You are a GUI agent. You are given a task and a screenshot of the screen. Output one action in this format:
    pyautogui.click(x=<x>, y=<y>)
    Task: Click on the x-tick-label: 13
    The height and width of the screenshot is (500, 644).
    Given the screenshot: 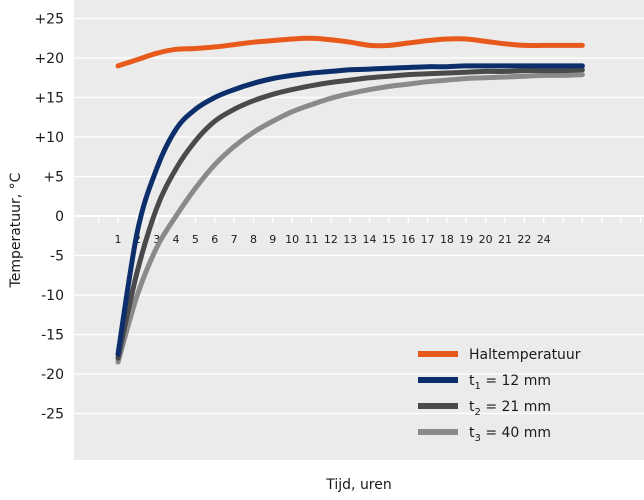 What is the action you would take?
    pyautogui.click(x=350, y=239)
    